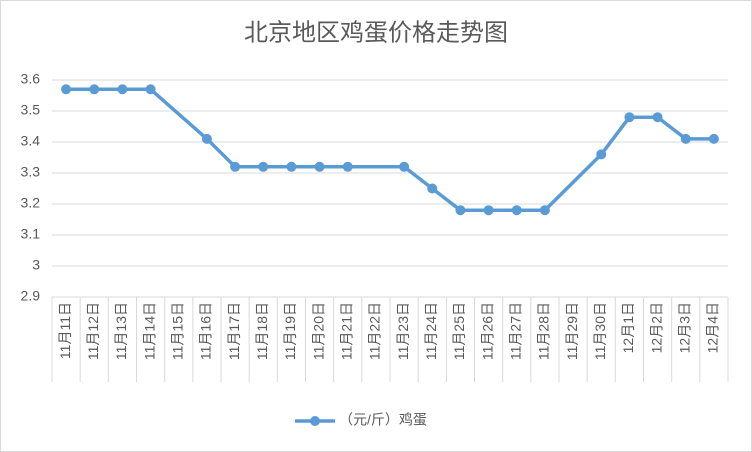 The width and height of the screenshot is (752, 452). I want to click on y-tick-label: 3, so click(36, 265).